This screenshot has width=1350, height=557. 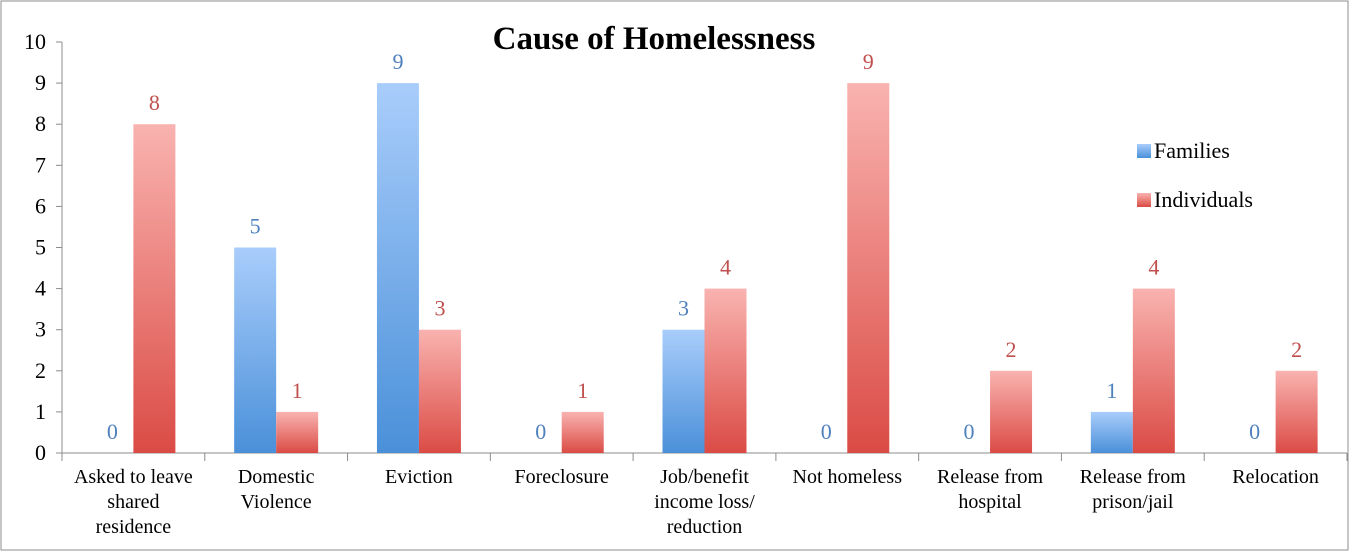 What do you see at coordinates (133, 502) in the screenshot?
I see `x-category-label: Asked to leave shared residence` at bounding box center [133, 502].